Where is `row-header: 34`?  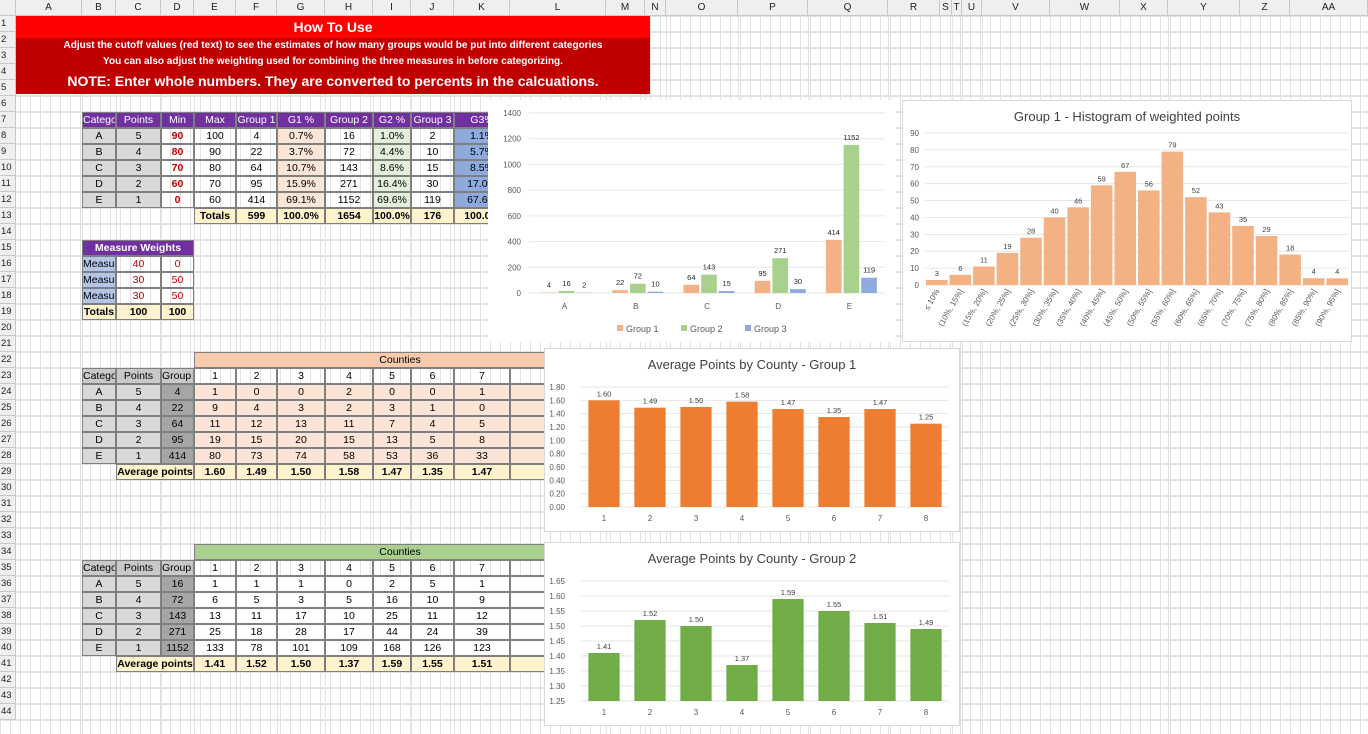 row-header: 34 is located at coordinates (8, 552).